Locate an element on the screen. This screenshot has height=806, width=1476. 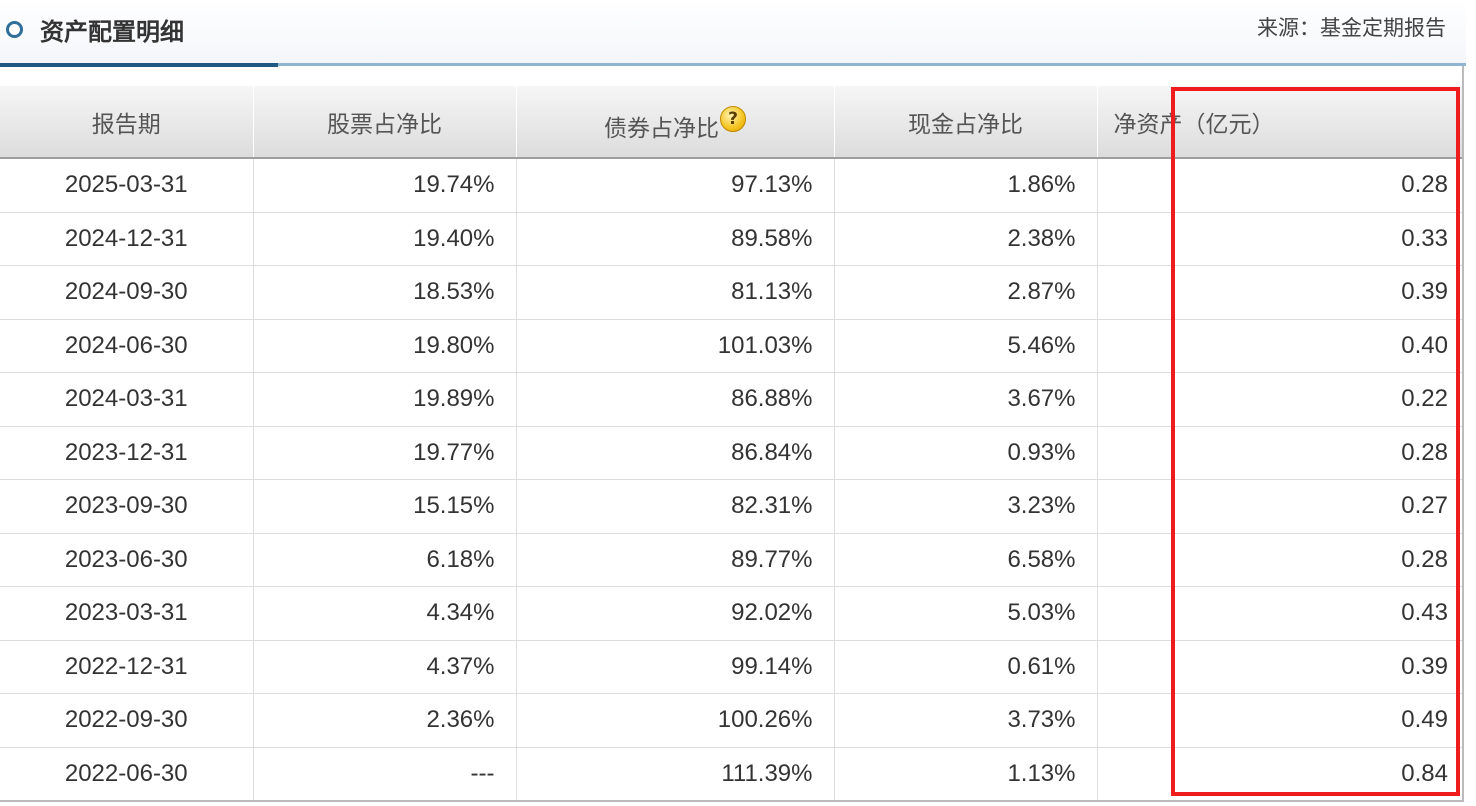
table-row: 2024-06-30 19.80% 101.03% 5.46% 0.40 is located at coordinates (731, 346).